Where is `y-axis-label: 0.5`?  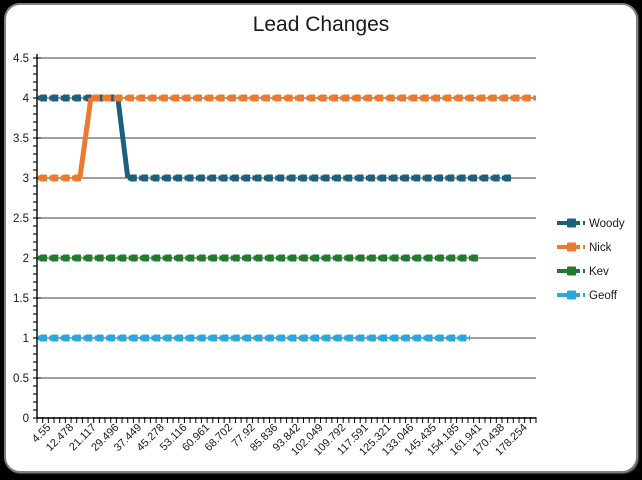
y-axis-label: 0.5 is located at coordinates (21, 379).